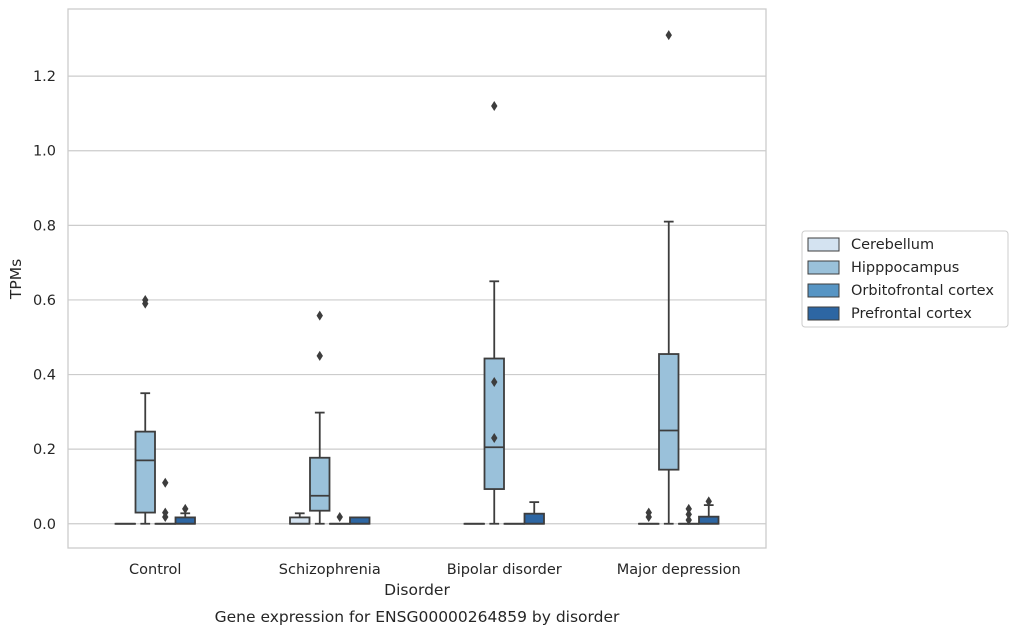 The image size is (1018, 634). I want to click on y-tick-label: 0.8, so click(44, 226).